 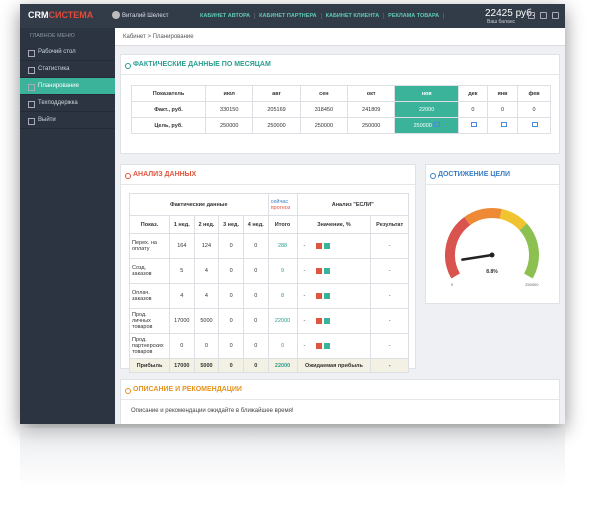 What do you see at coordinates (529, 251) in the screenshot?
I see `gauge-zone` at bounding box center [529, 251].